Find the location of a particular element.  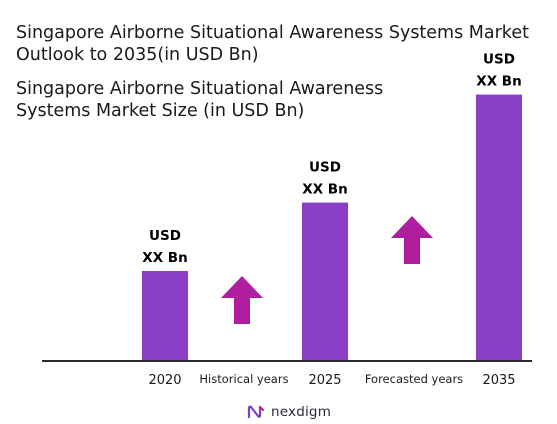

value-label-2020-line-1: USD is located at coordinates (165, 236).